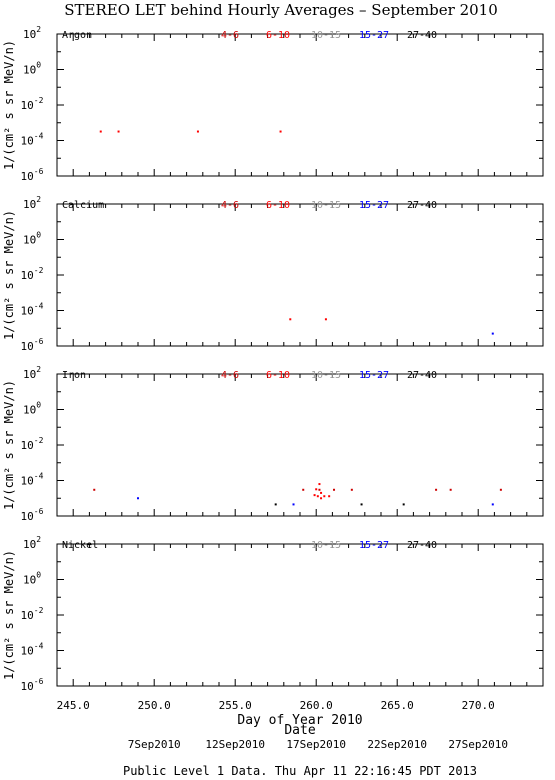  I want to click on x-tick-label: 250.0, so click(154, 705).